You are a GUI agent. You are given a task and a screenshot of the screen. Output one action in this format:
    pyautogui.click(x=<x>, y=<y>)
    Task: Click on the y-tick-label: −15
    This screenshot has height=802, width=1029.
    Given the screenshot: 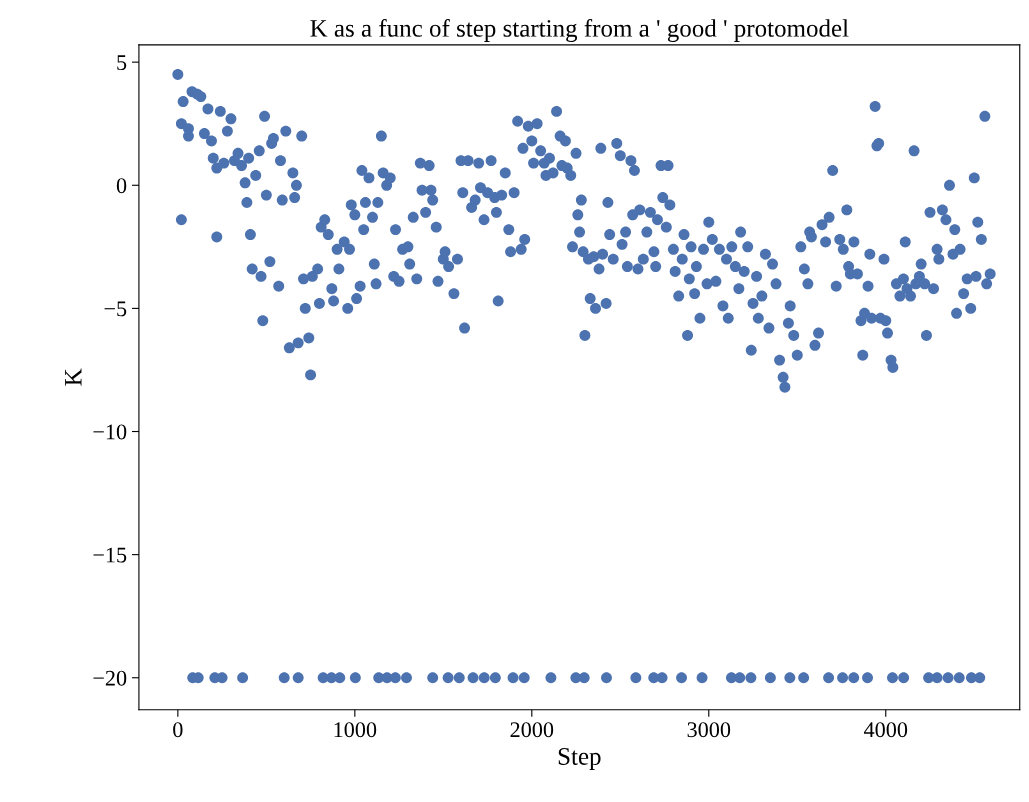 What is the action you would take?
    pyautogui.click(x=110, y=555)
    